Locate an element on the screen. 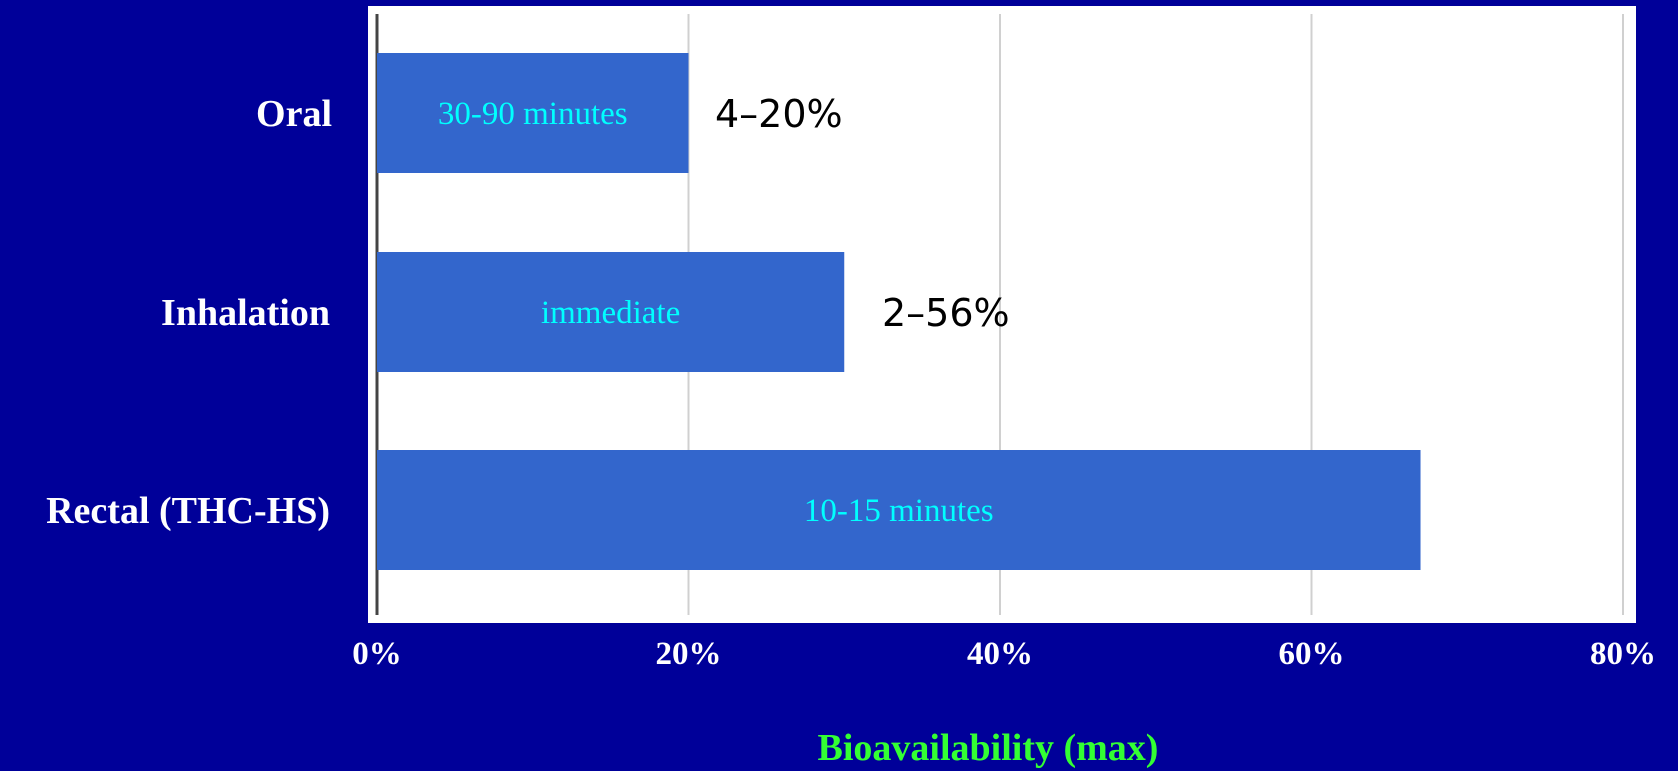 This screenshot has width=1678, height=771. x-axis-ticks: 0% 20% 40% 60% 80% is located at coordinates (1004, 654).